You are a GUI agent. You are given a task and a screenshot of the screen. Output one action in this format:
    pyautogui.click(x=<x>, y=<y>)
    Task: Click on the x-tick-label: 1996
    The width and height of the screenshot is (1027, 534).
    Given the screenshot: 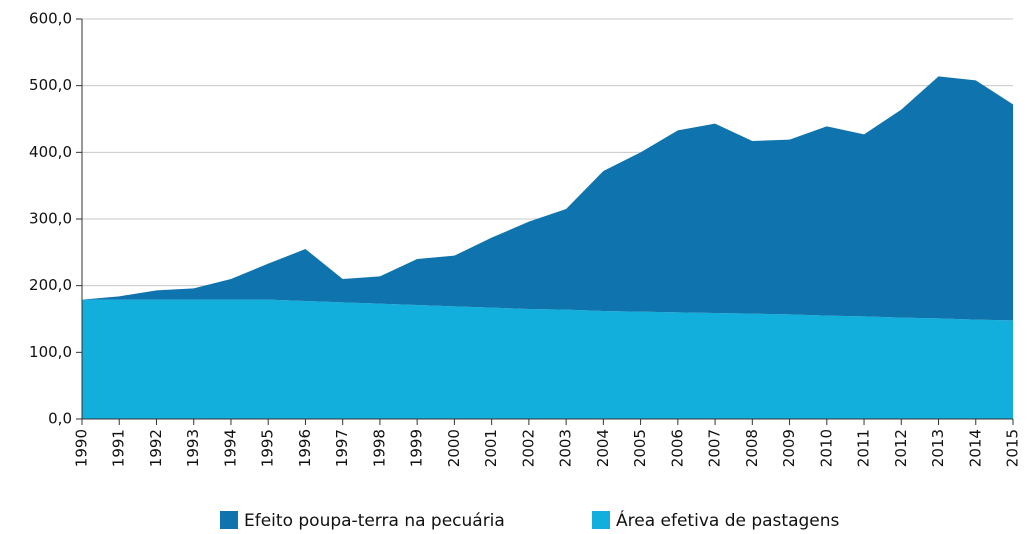 What is the action you would take?
    pyautogui.click(x=305, y=448)
    